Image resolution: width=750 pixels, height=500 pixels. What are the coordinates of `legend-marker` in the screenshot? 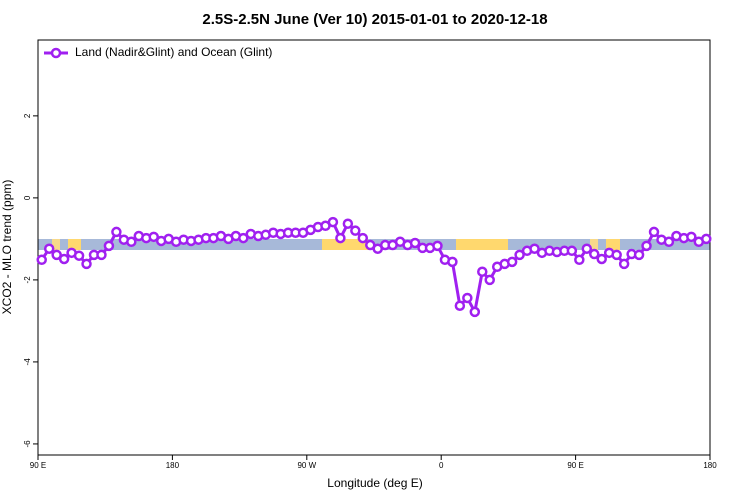 It's located at (56, 53).